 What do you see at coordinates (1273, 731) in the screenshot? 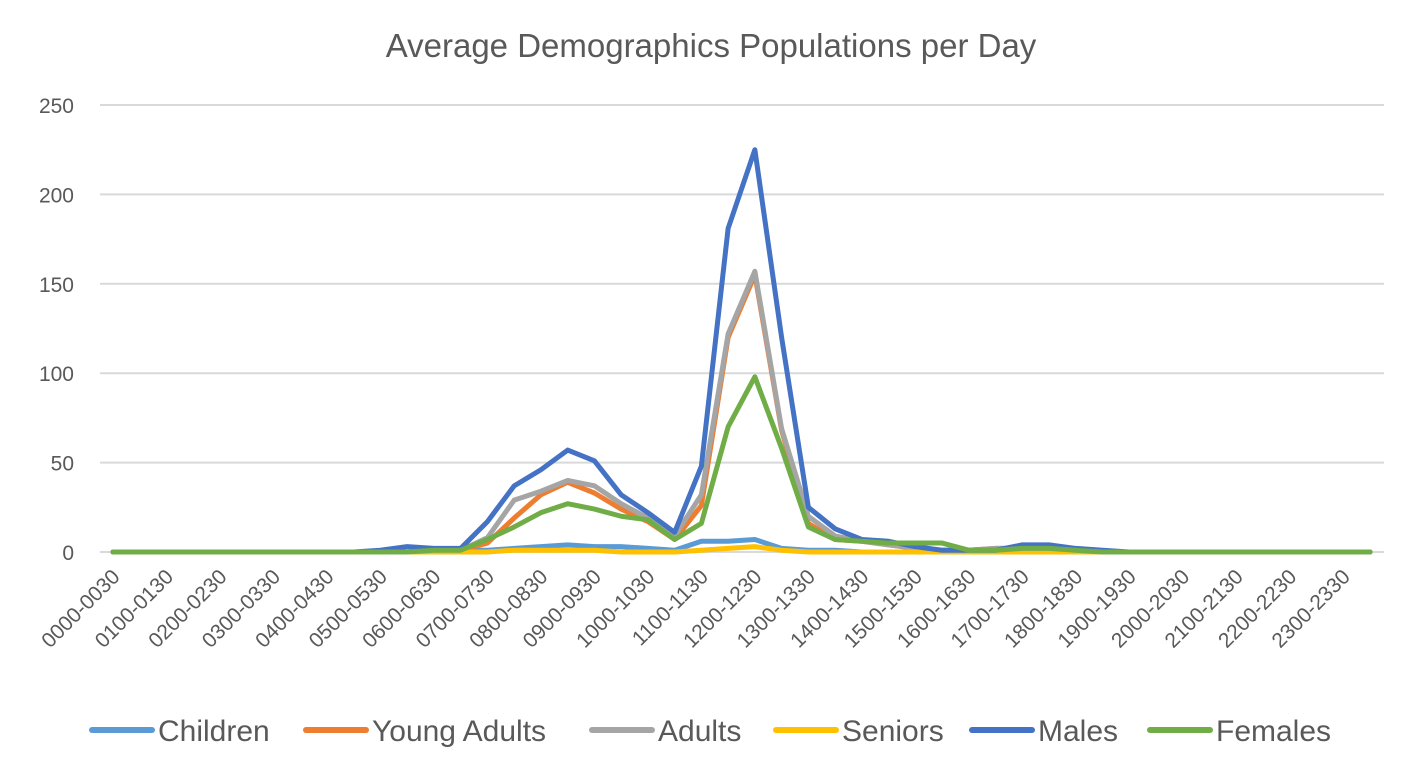
I see `legend-label: Females` at bounding box center [1273, 731].